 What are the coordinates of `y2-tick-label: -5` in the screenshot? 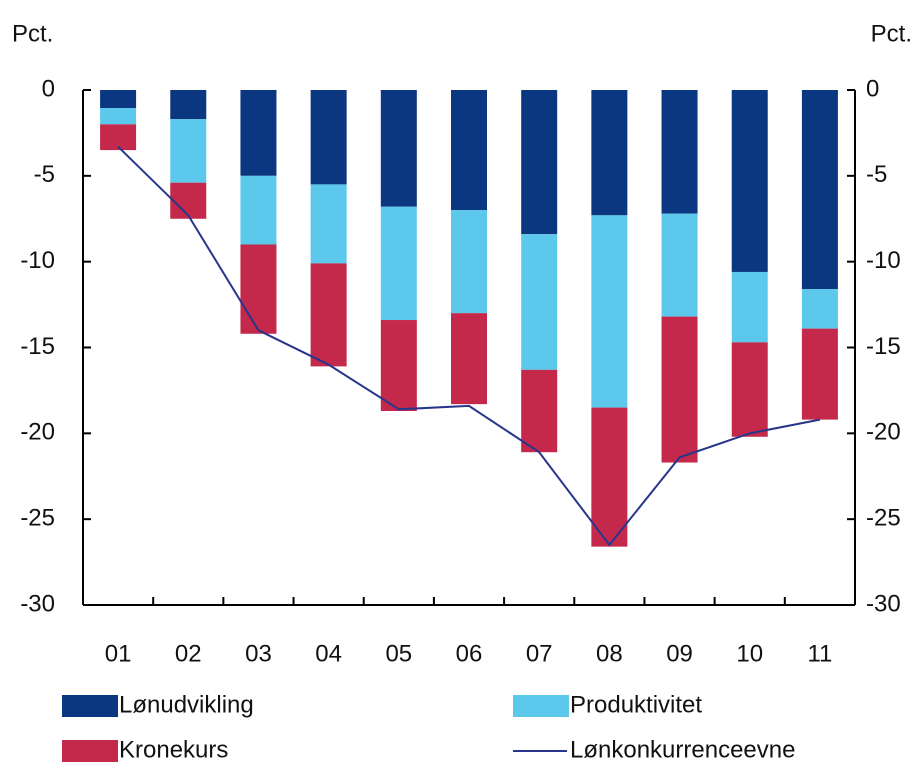 It's located at (876, 174).